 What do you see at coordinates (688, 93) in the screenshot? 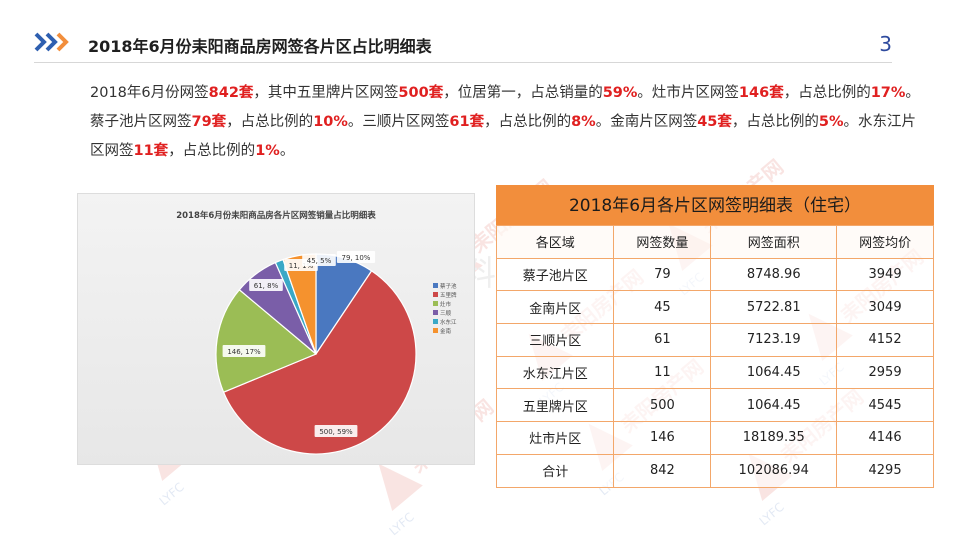
I see `summary-text: 。灶市片区网签` at bounding box center [688, 93].